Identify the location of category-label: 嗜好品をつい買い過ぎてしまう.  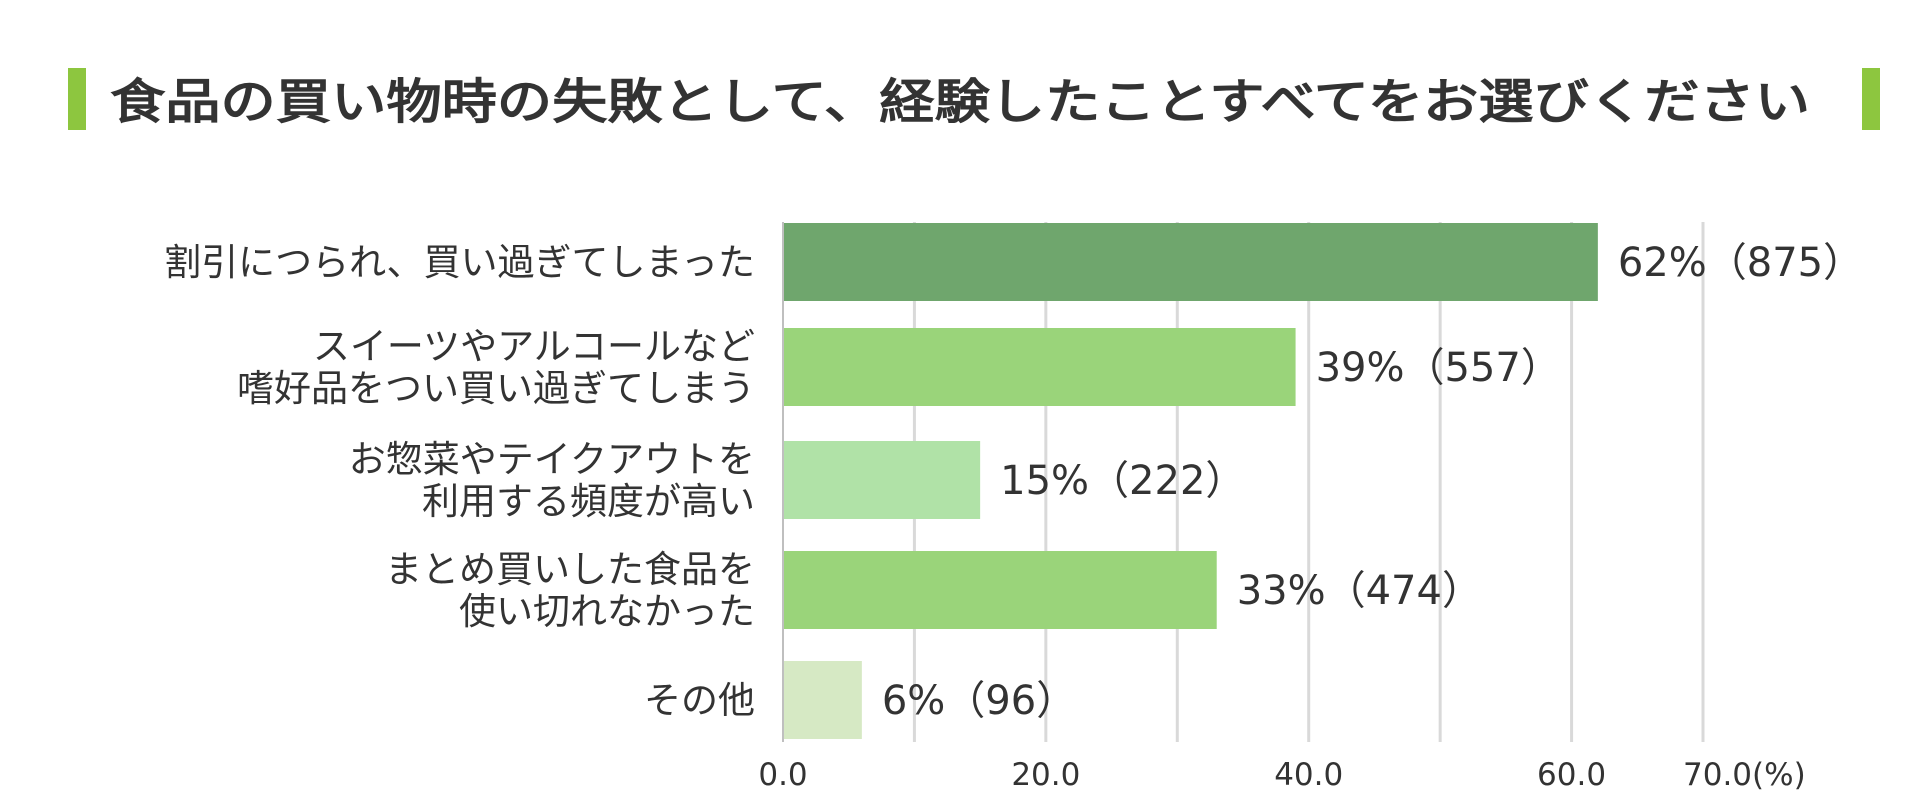
(496, 388).